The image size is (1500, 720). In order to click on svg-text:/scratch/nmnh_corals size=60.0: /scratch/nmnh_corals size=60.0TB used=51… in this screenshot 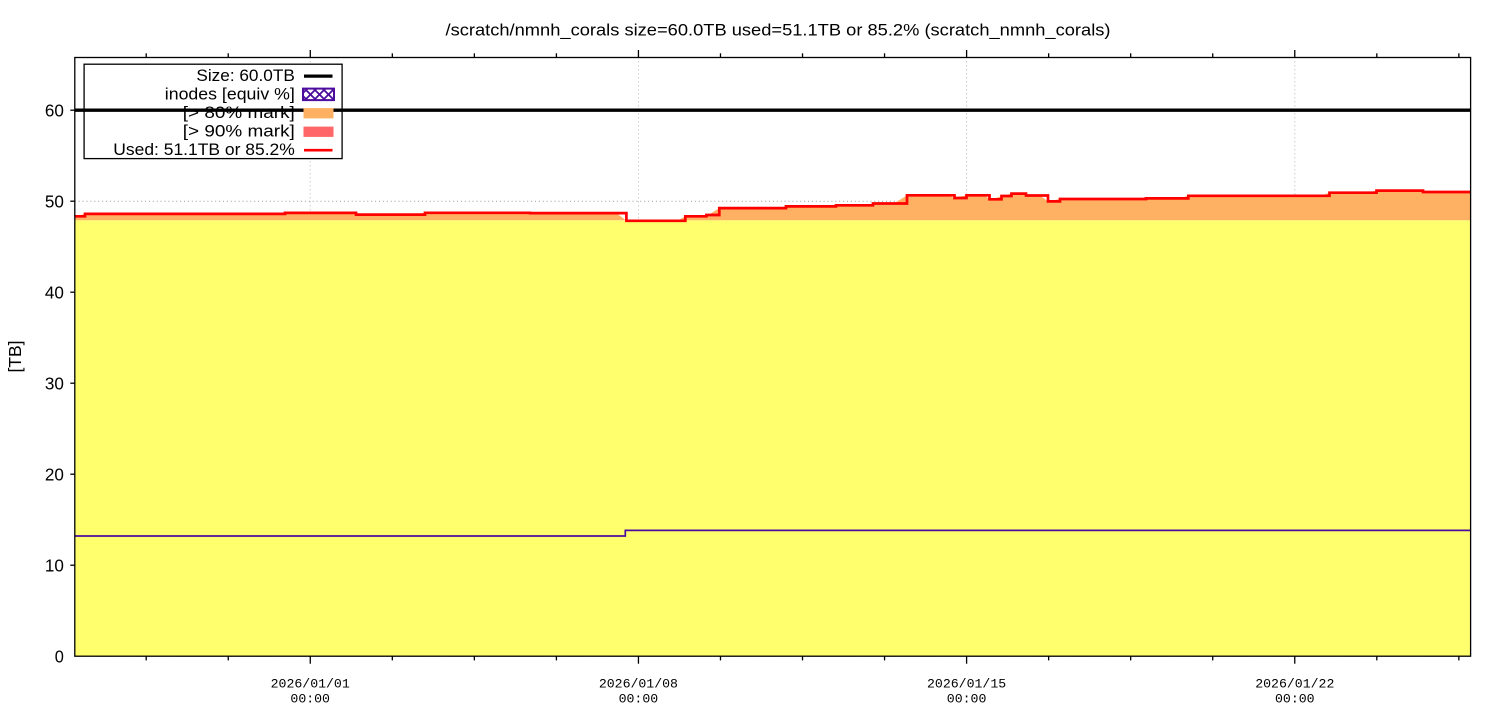, I will do `click(778, 30)`.